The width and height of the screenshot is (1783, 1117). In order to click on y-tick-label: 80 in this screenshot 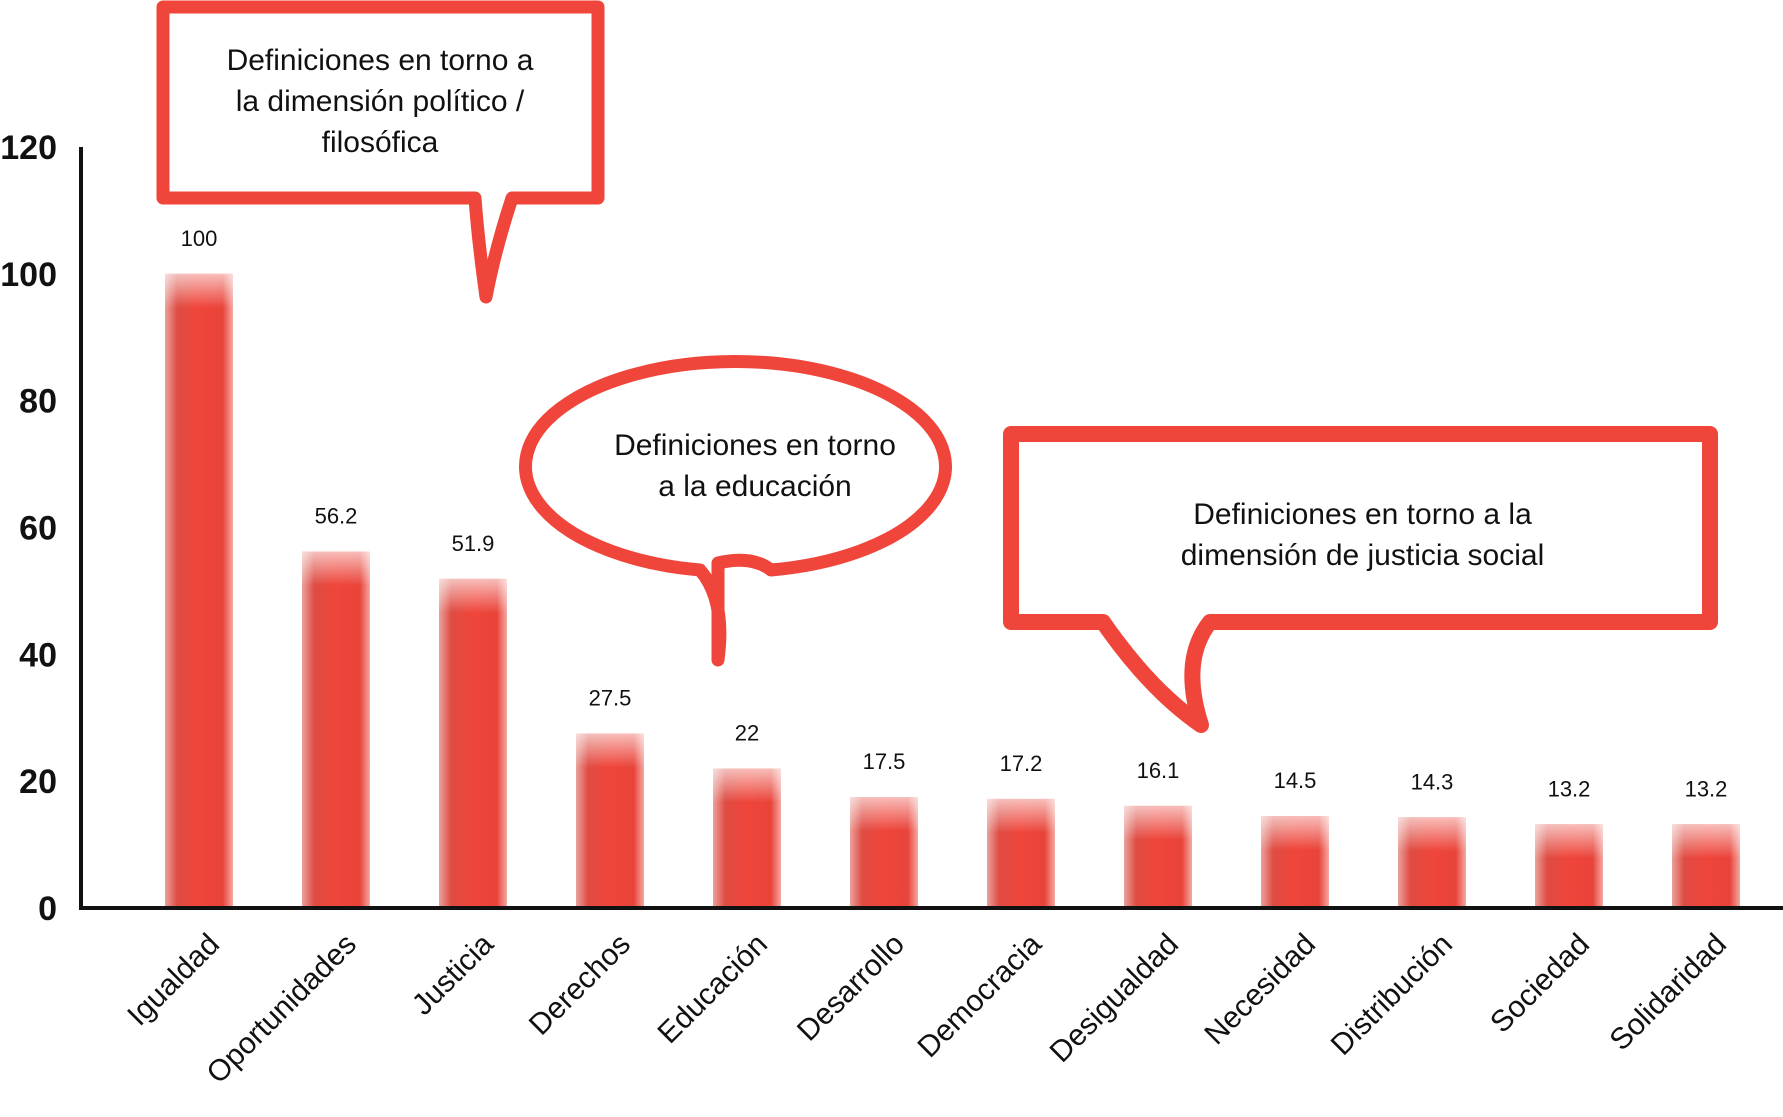, I will do `click(38, 402)`.